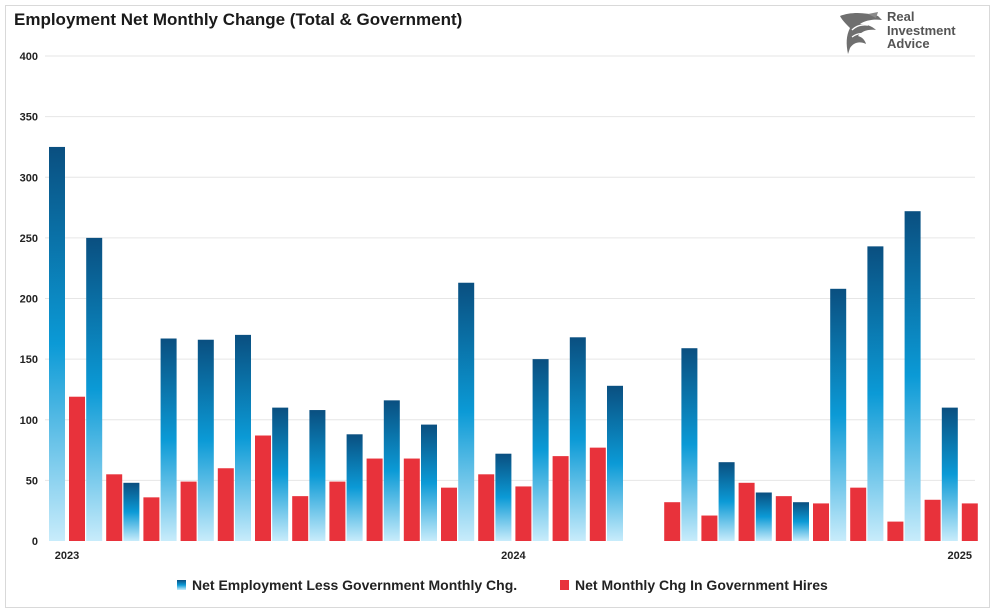 The height and width of the screenshot is (615, 997). Describe the element at coordinates (29, 57) in the screenshot. I see `y-tick-label: 400` at that location.